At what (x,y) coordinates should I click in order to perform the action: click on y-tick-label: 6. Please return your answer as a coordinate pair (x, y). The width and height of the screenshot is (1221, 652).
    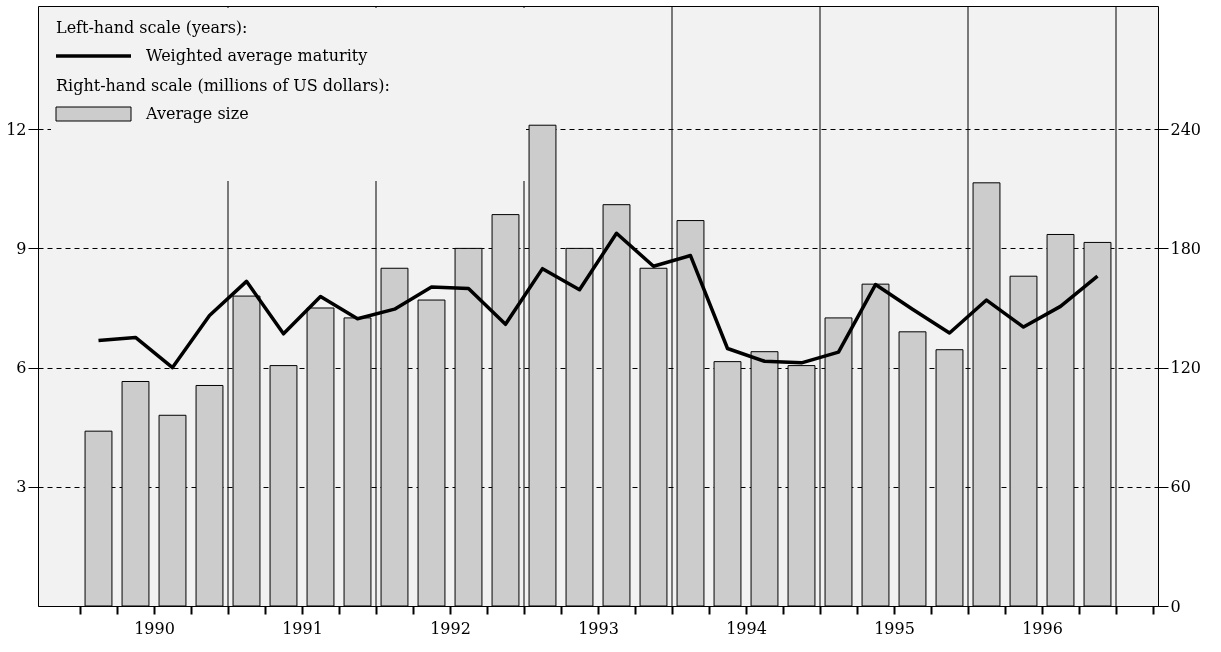
    Looking at the image, I should click on (21, 368).